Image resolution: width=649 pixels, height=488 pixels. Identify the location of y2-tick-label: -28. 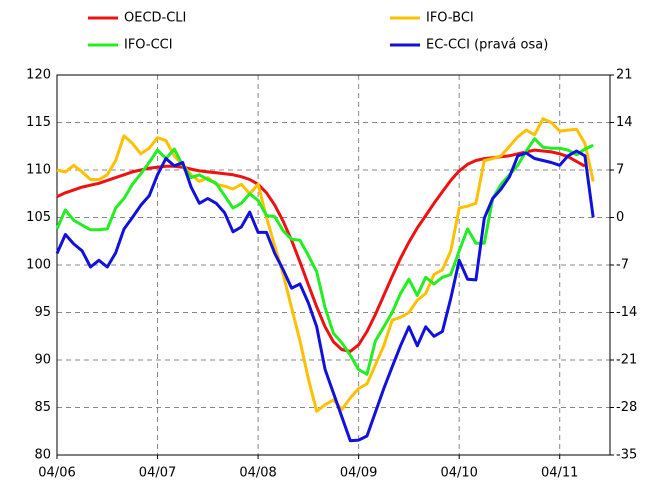
(626, 407).